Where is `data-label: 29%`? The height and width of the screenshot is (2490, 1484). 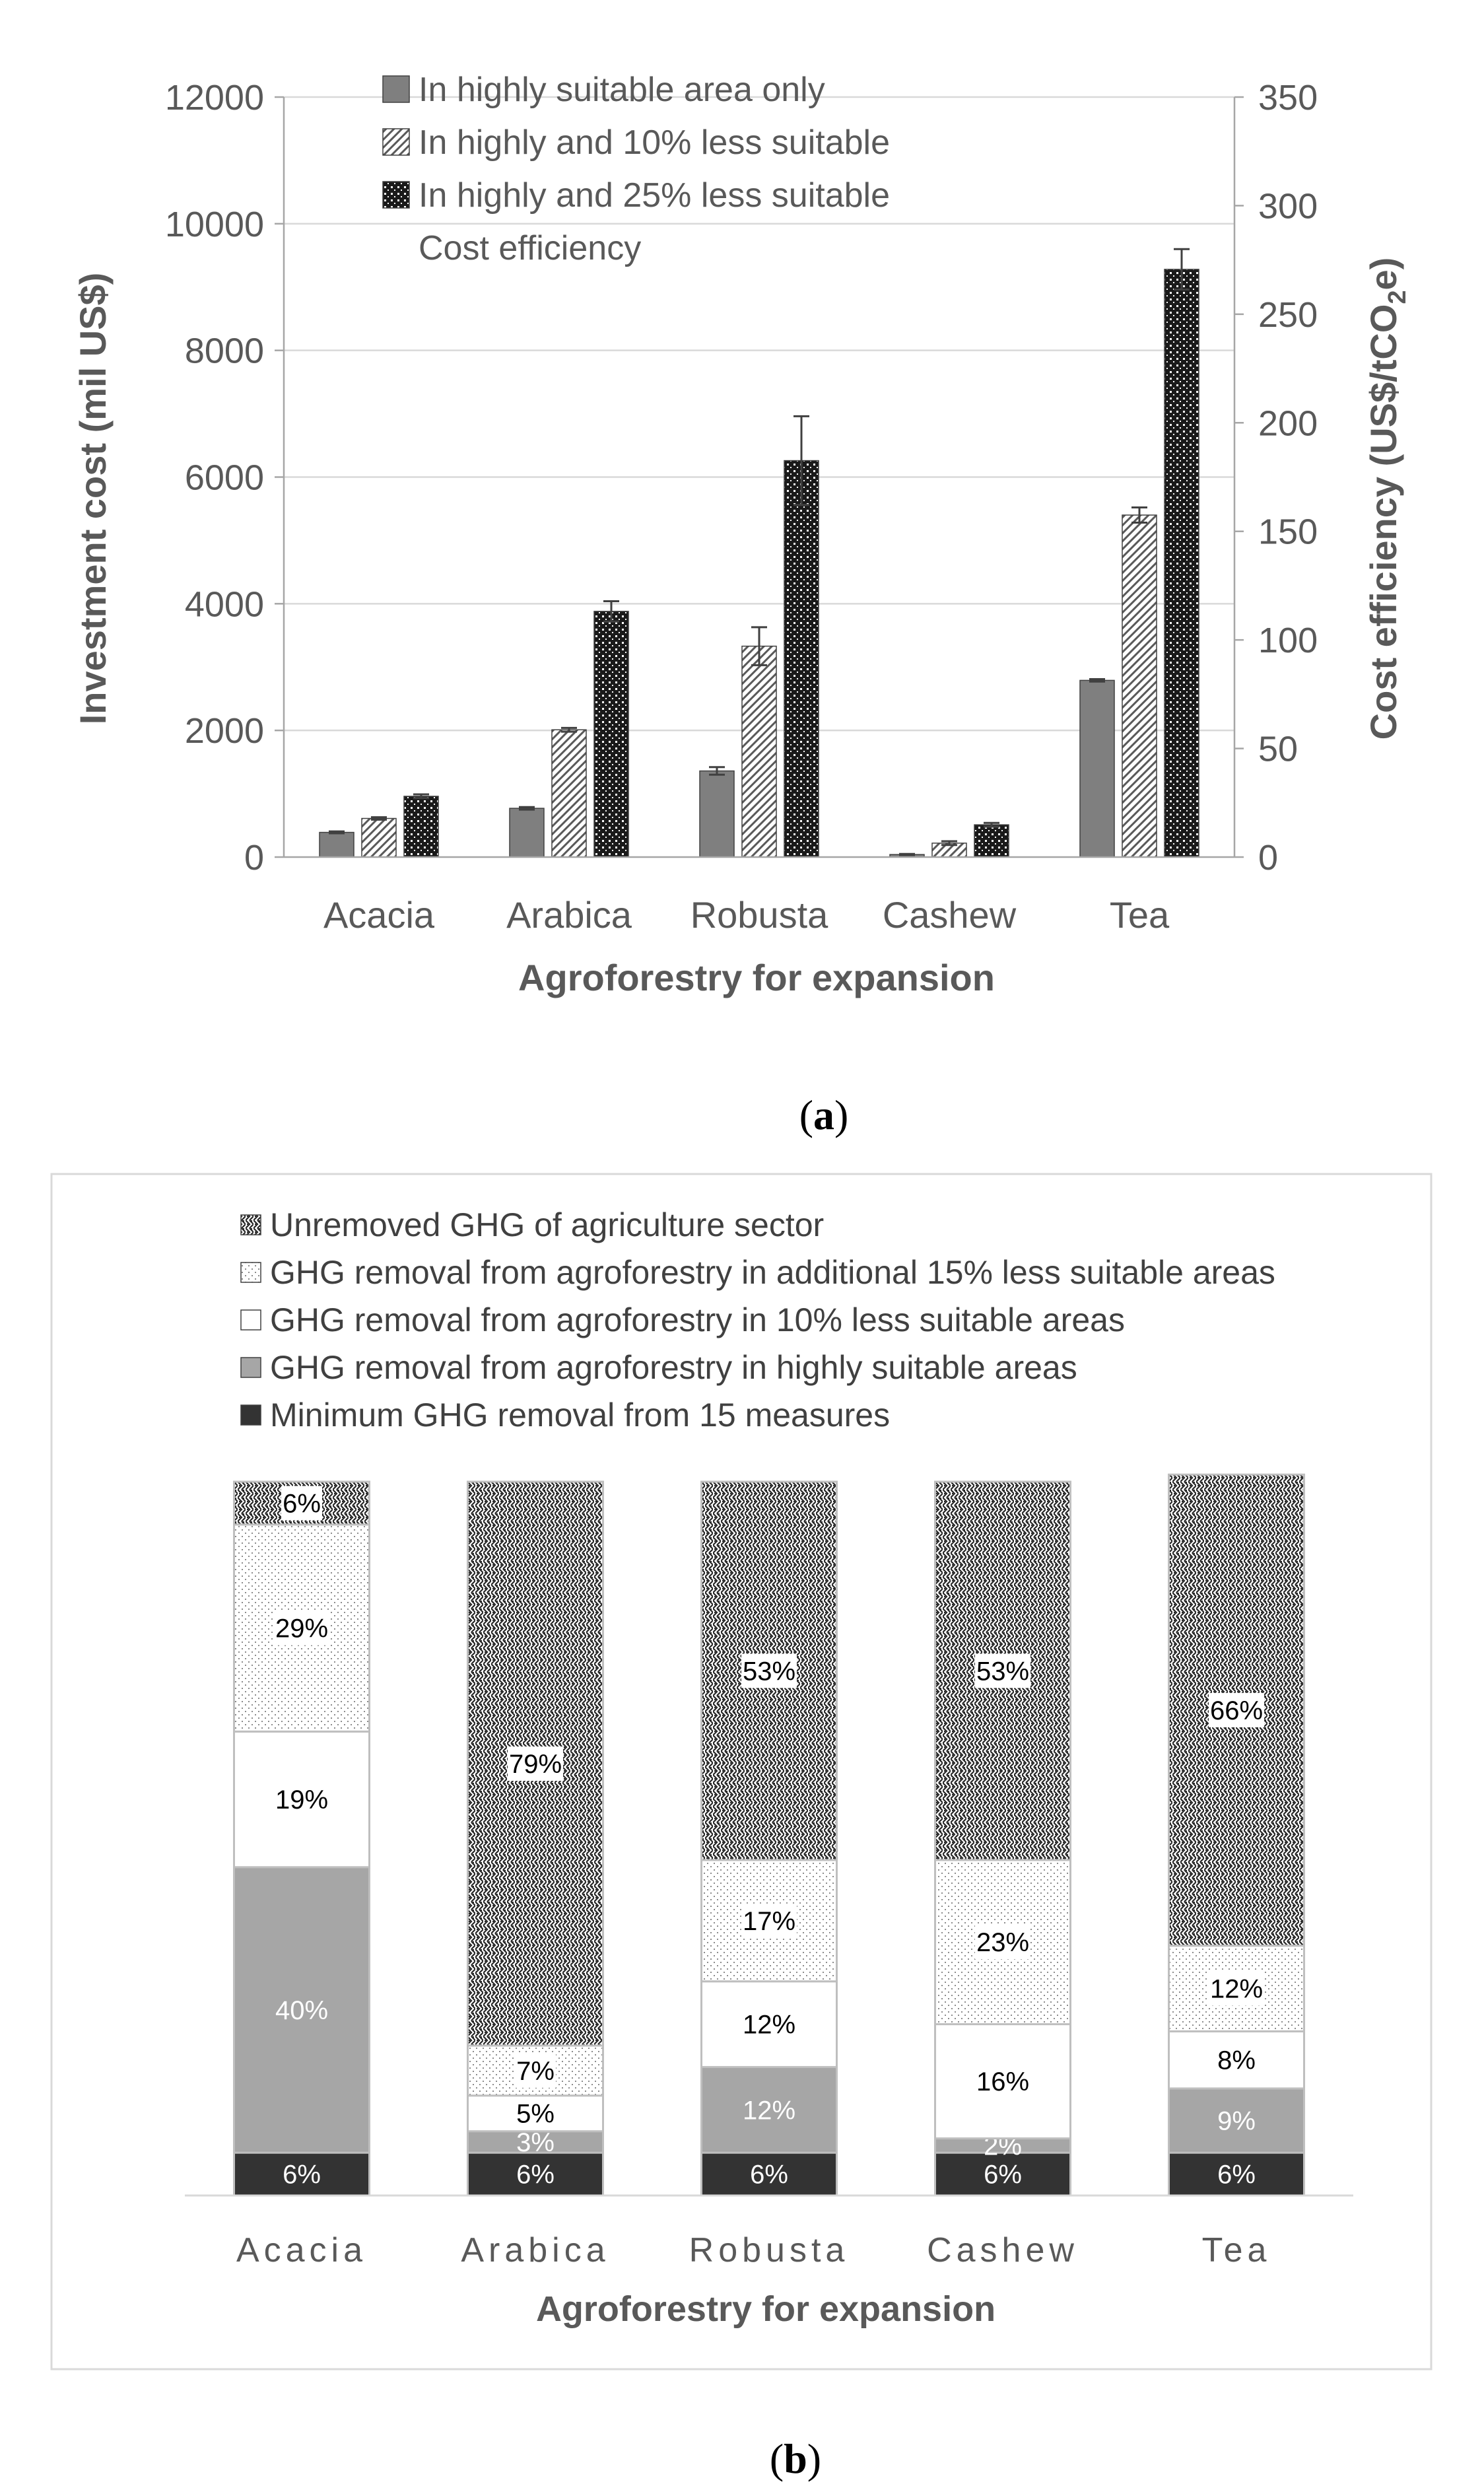
data-label: 29% is located at coordinates (301, 1629).